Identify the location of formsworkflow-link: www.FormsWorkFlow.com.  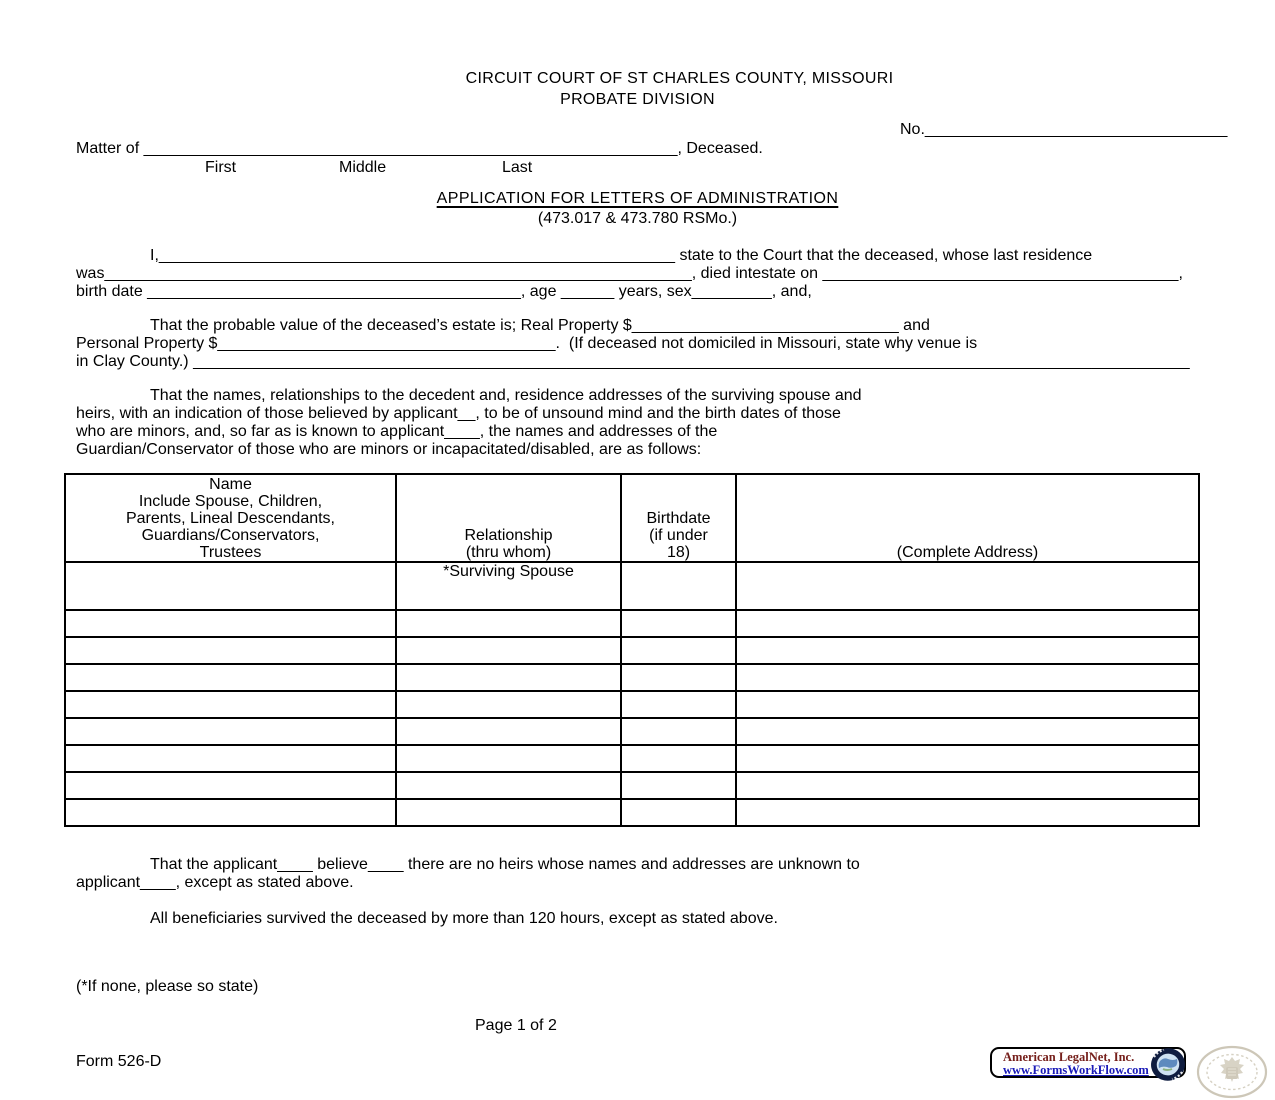
(1076, 1070).